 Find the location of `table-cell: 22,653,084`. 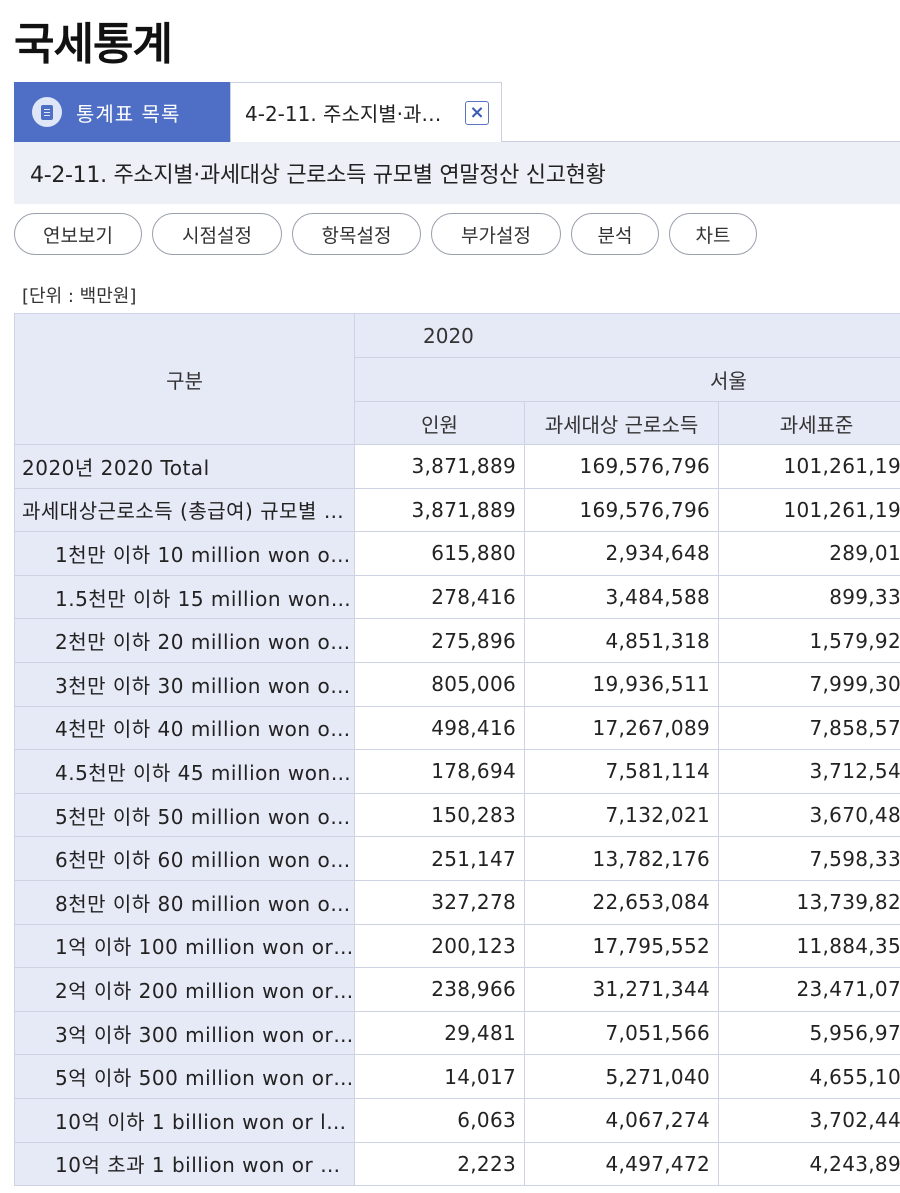

table-cell: 22,653,084 is located at coordinates (621, 902).